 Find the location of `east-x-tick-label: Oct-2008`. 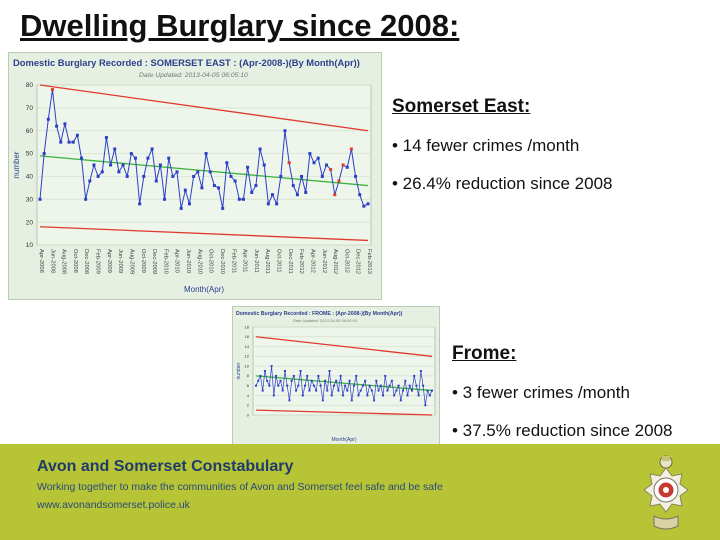

east-x-tick-label: Oct-2008 is located at coordinates (75, 261).